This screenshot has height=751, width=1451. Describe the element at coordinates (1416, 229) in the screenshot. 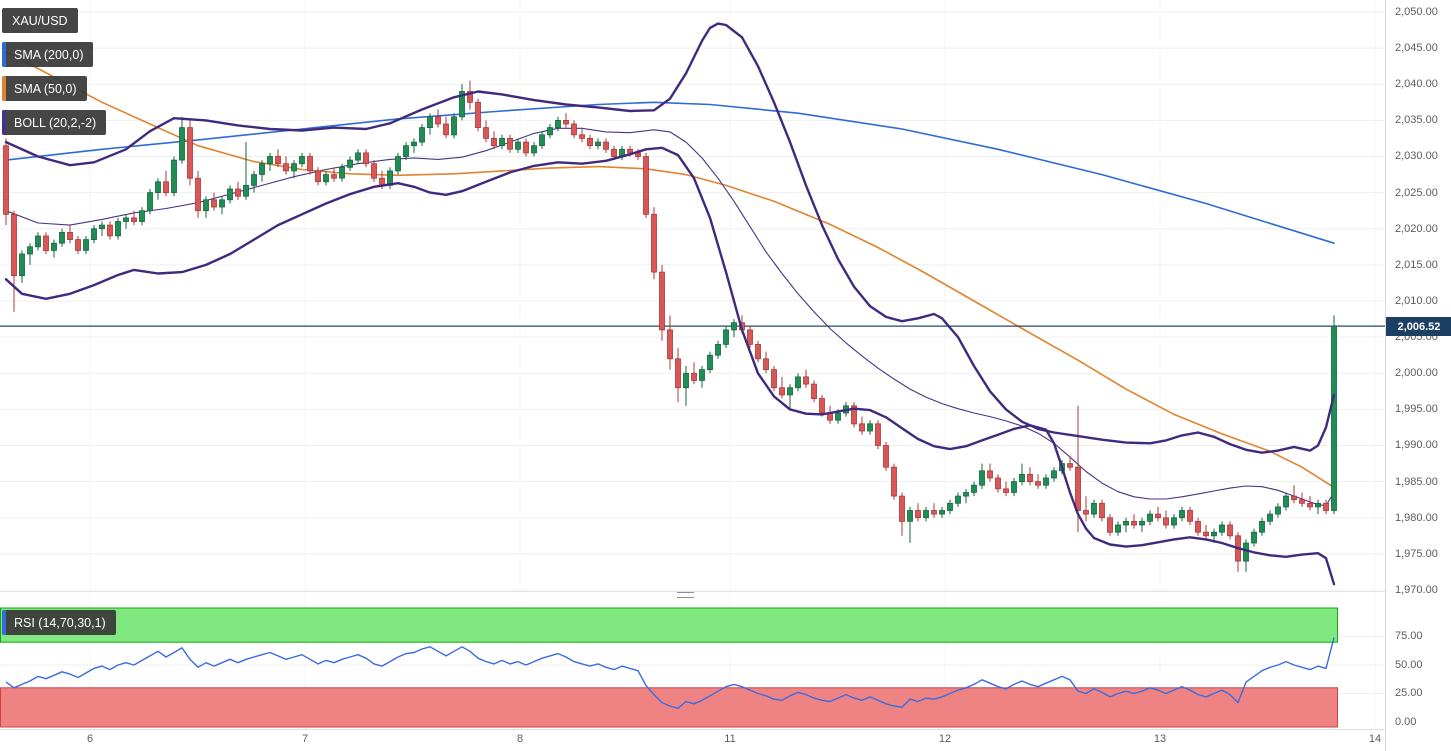

I see `price-tick: 2,020.00` at that location.